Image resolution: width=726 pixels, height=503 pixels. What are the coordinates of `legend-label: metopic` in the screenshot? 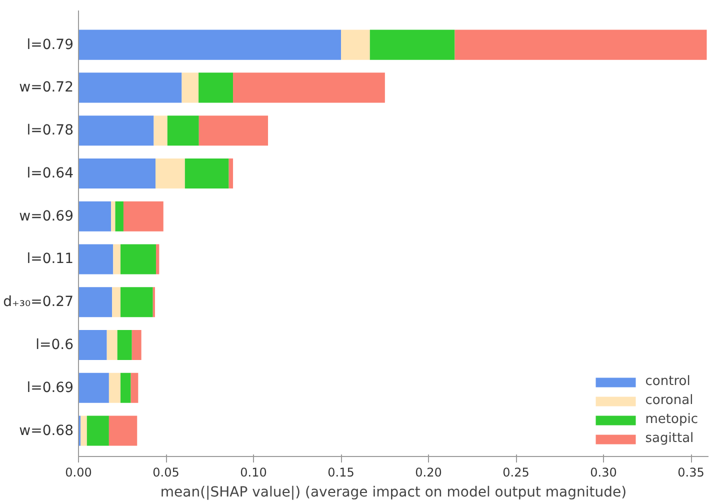 It's located at (671, 419).